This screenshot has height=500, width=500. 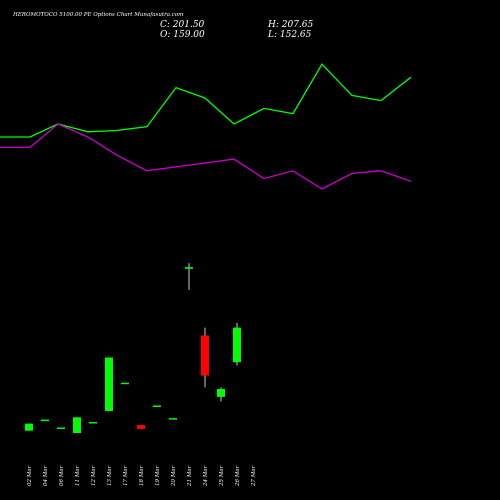 I want to click on x-tick-label: 20 Mar, so click(x=174, y=476).